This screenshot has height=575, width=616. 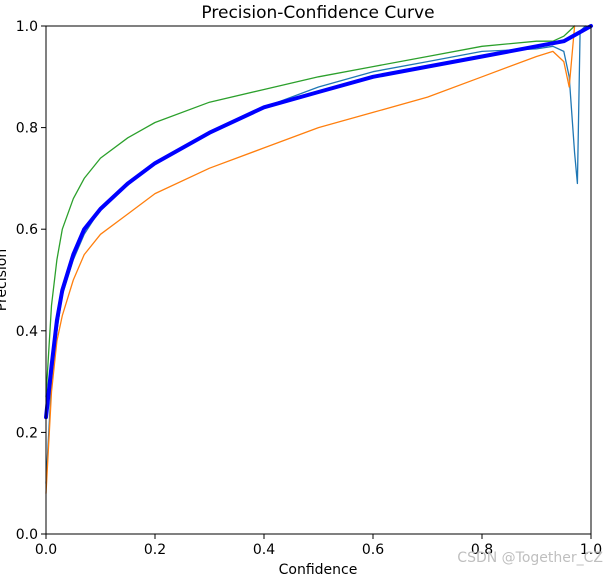 What do you see at coordinates (264, 550) in the screenshot?
I see `x-tick-label: 0.4` at bounding box center [264, 550].